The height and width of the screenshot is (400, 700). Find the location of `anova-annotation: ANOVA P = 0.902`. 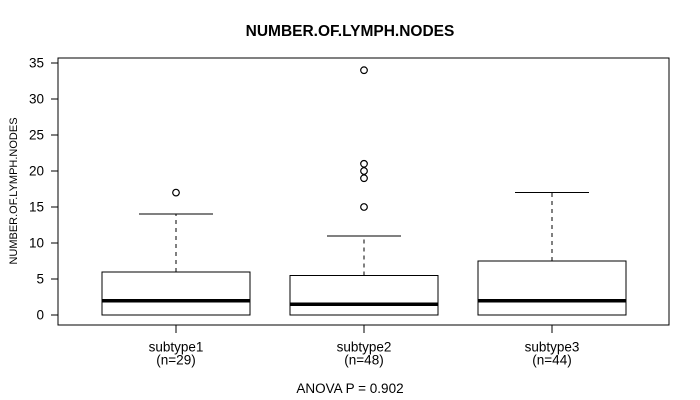

anova-annotation: ANOVA P = 0.902 is located at coordinates (350, 388).